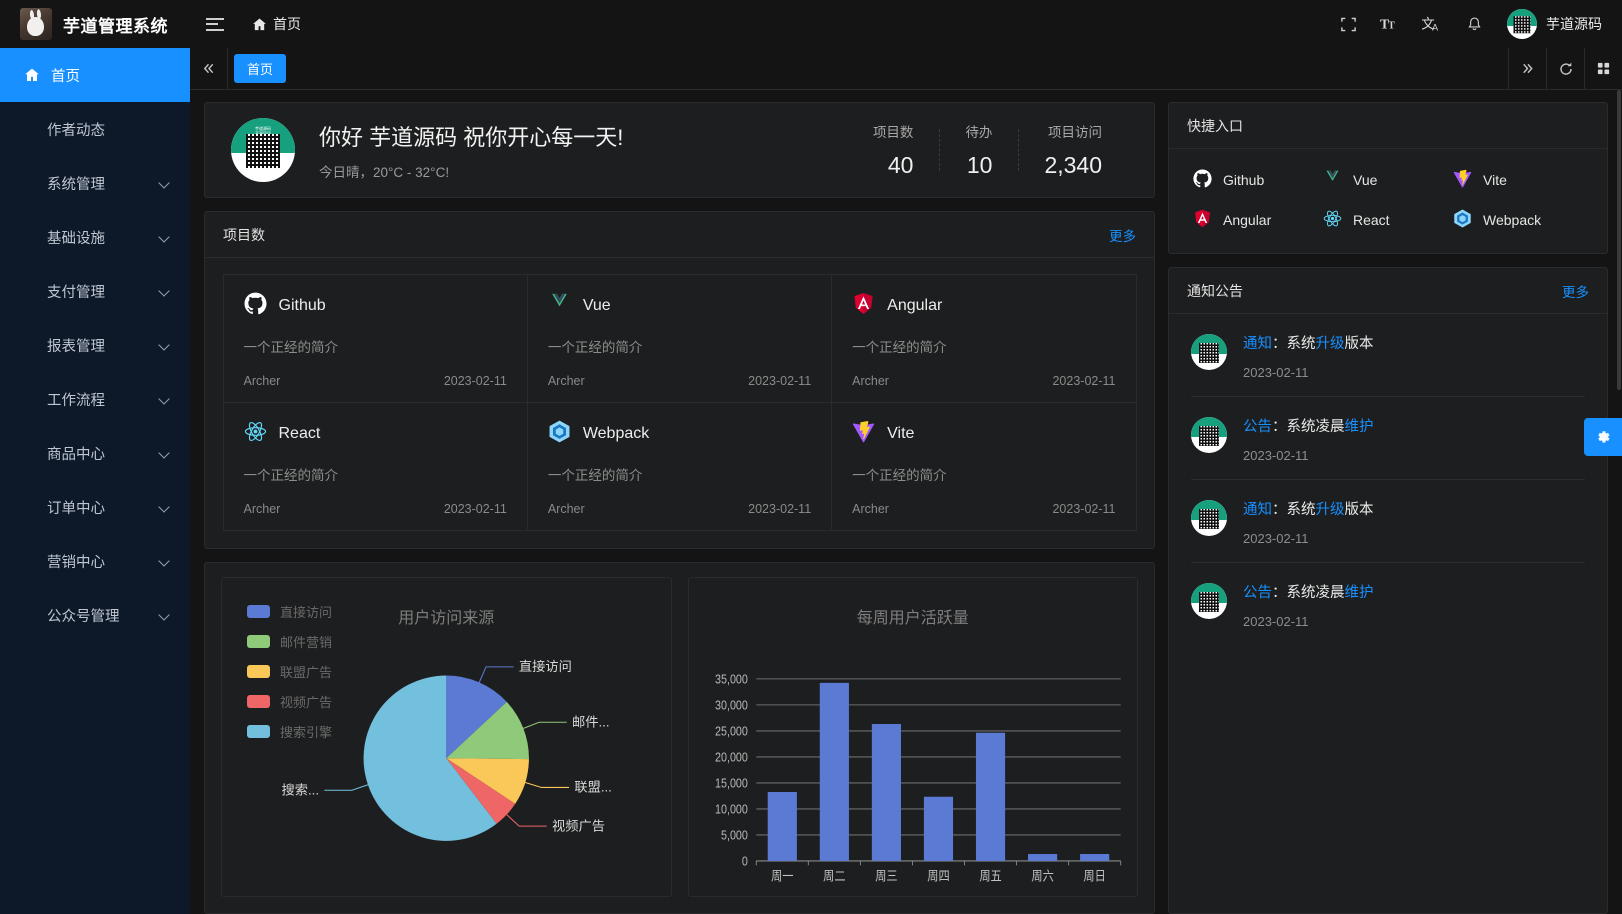 The width and height of the screenshot is (1622, 914). I want to click on webpack-icon, so click(1462, 220).